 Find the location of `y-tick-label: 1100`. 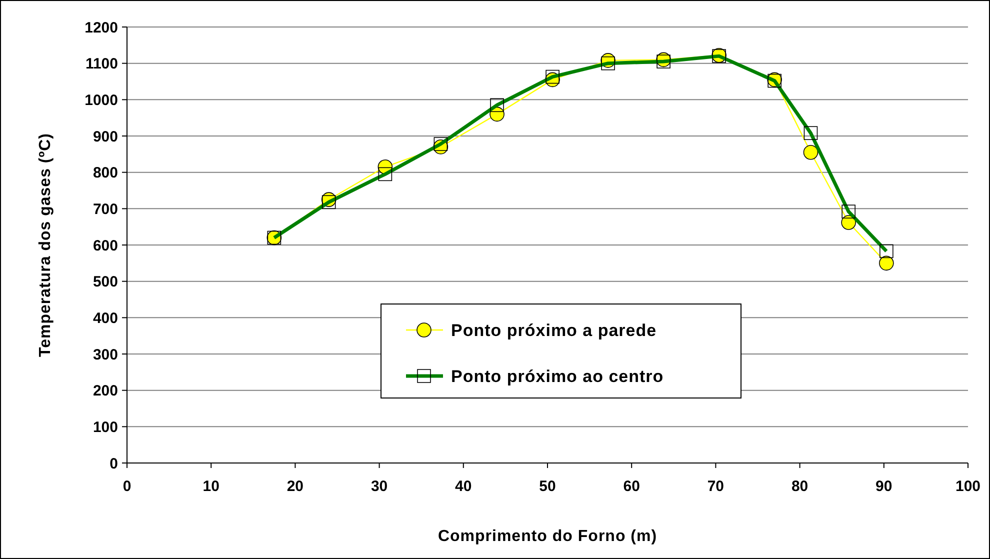

y-tick-label: 1100 is located at coordinates (101, 64).